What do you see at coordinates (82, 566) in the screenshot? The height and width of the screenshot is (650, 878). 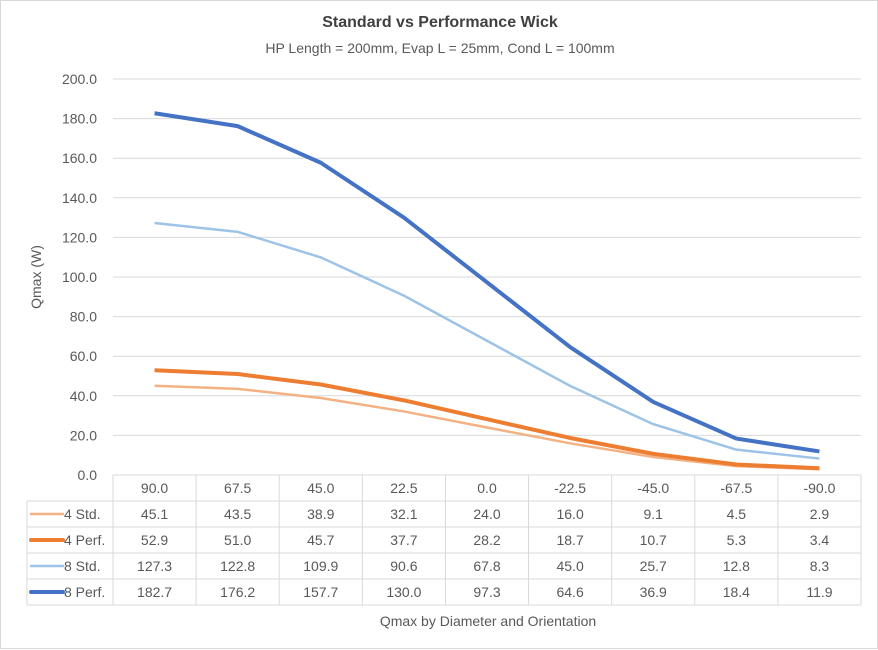 I see `legend-label: 8 Std.` at bounding box center [82, 566].